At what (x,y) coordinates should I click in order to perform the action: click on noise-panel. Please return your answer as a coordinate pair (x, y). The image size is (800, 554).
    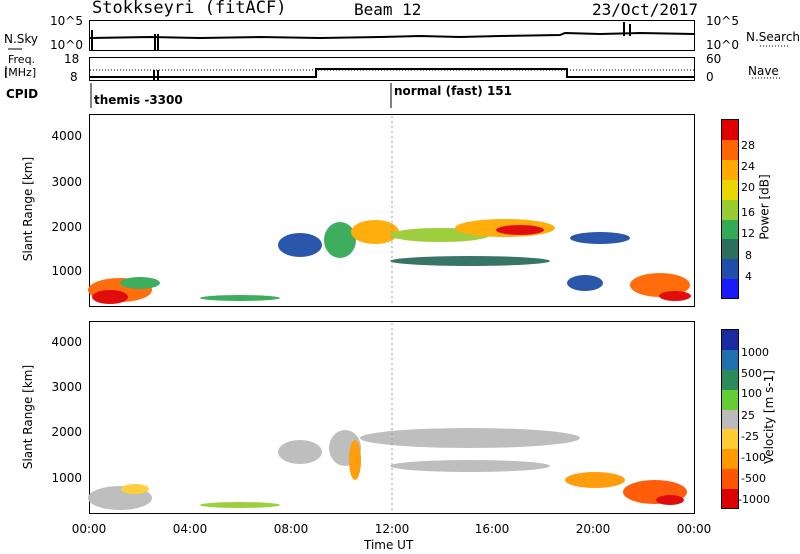
    Looking at the image, I should click on (392, 35).